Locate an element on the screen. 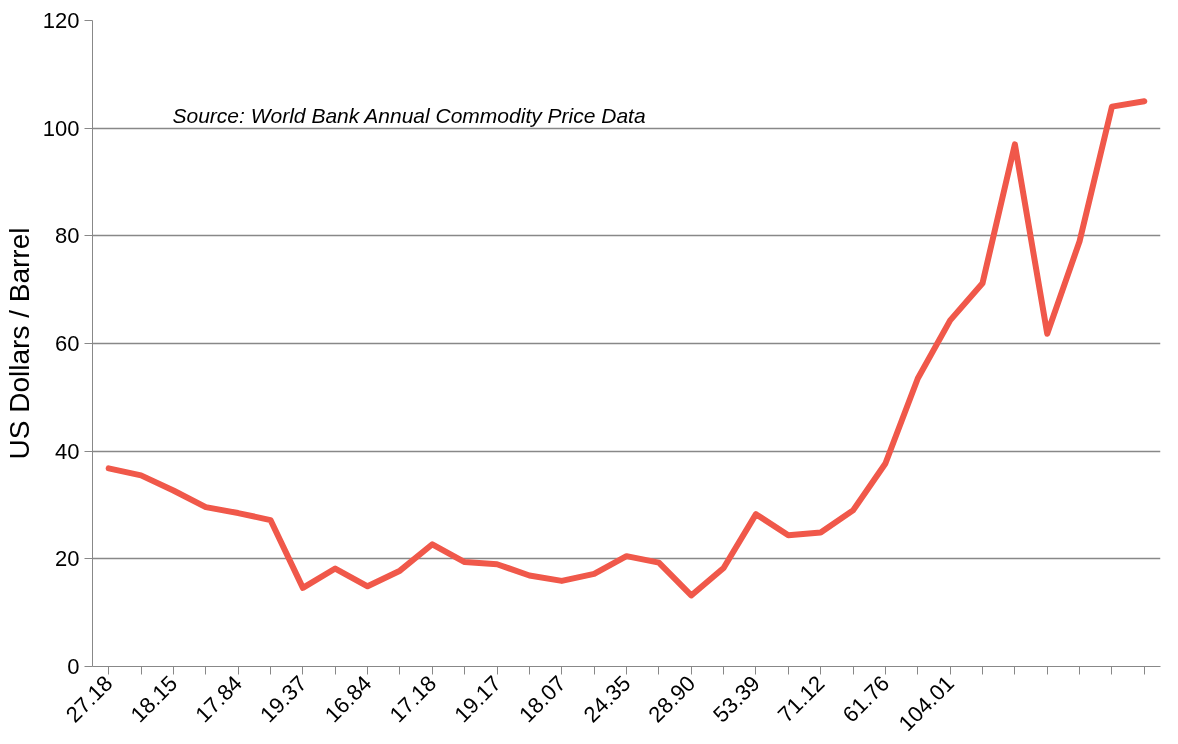 This screenshot has width=1178, height=744. y-tick-label: 120 is located at coordinates (61, 20).